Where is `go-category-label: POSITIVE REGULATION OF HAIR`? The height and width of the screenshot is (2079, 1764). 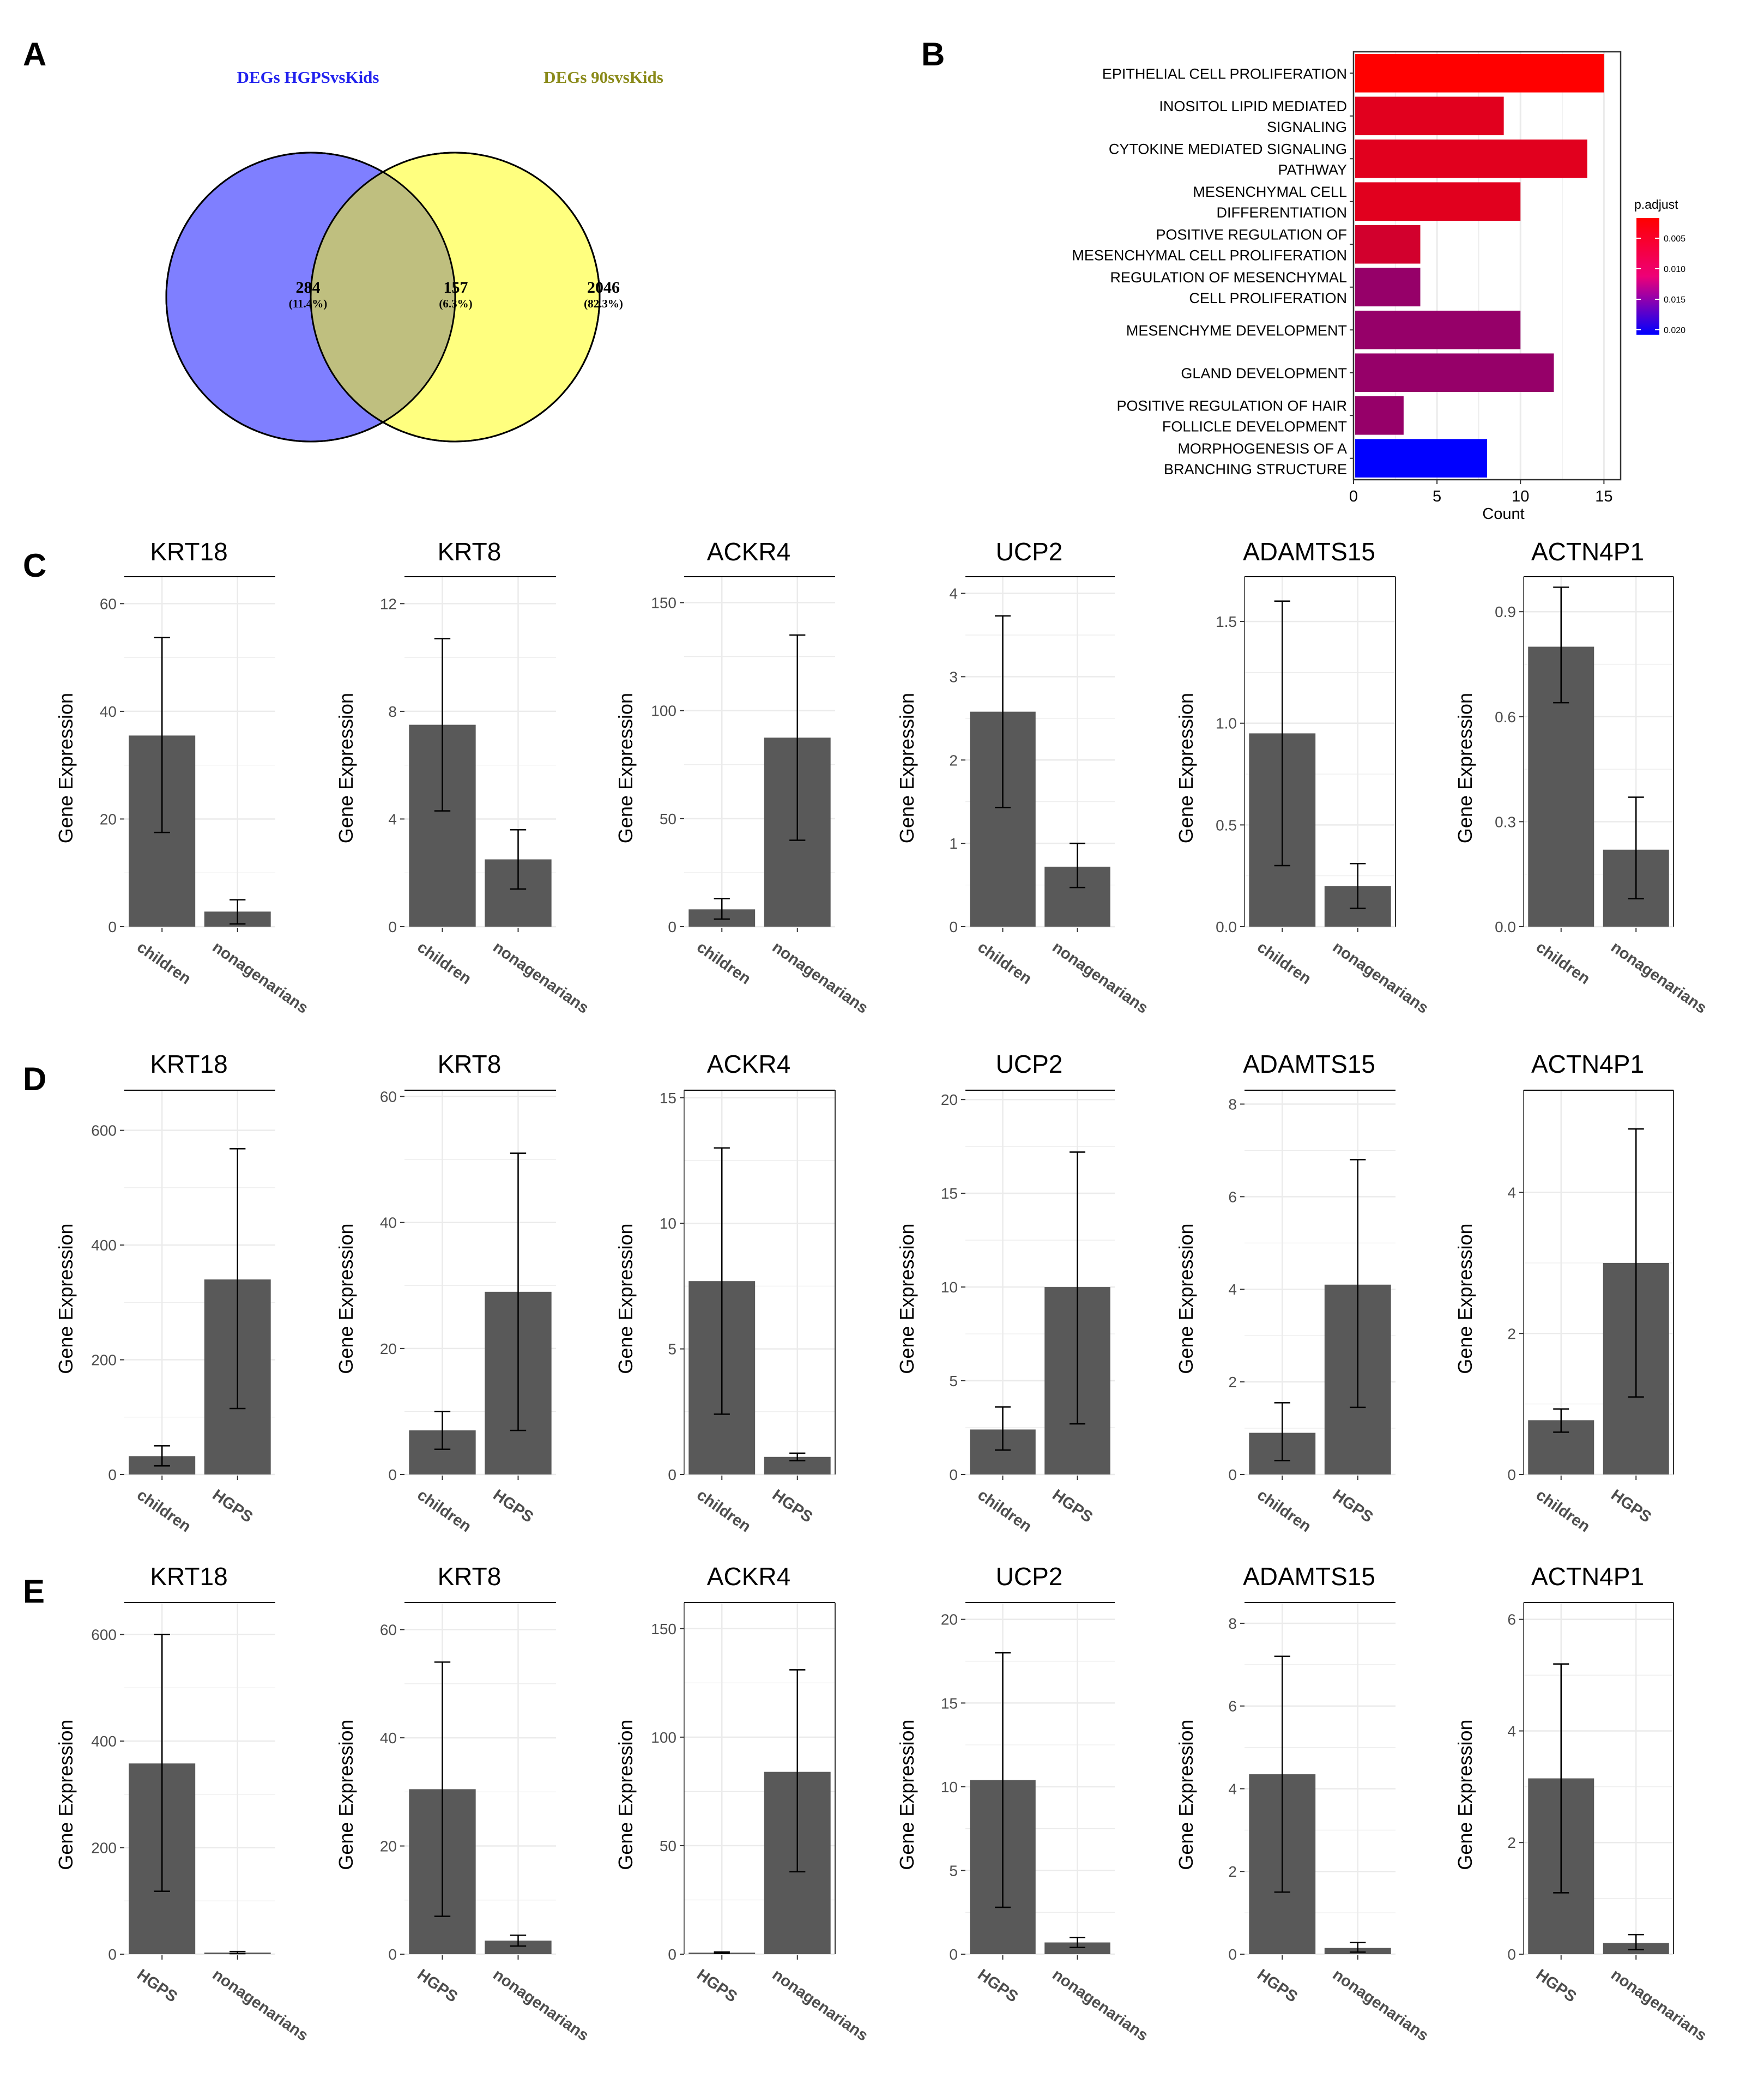 go-category-label: POSITIVE REGULATION OF HAIR is located at coordinates (1231, 405).